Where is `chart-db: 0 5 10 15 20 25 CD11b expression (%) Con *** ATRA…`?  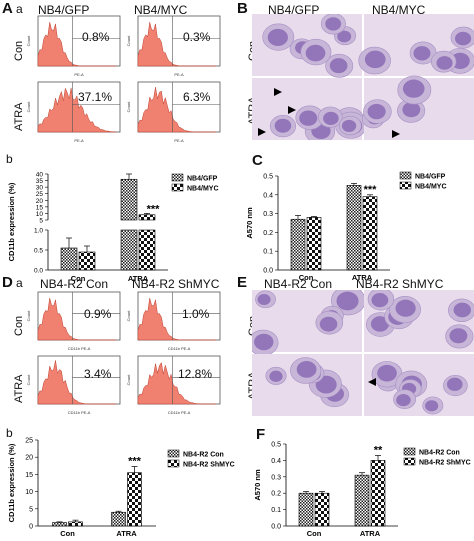 chart-db: 0 5 10 15 20 25 CD11b expression (%) Con *** ATRA… is located at coordinates (121, 488).